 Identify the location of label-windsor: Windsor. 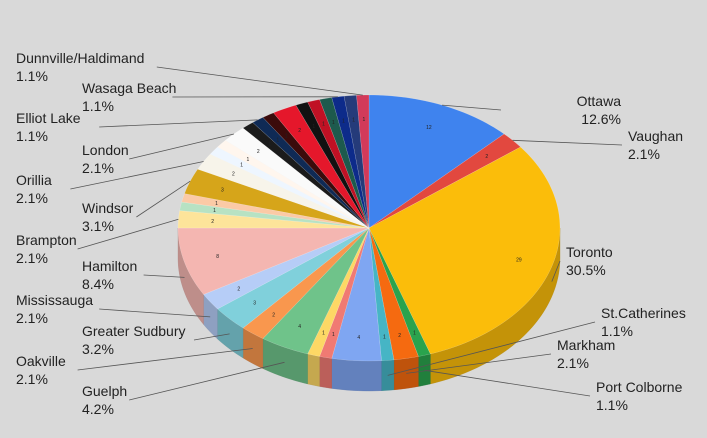
(108, 208).